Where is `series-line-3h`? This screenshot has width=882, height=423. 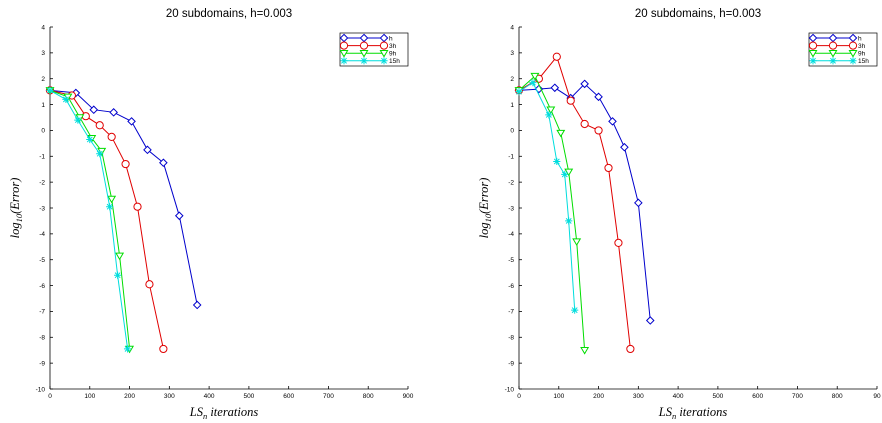
series-line-3h is located at coordinates (106, 219).